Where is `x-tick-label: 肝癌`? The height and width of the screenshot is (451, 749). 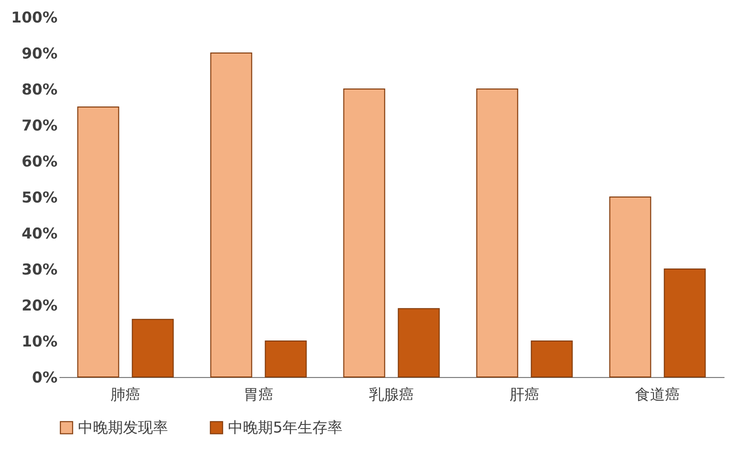
x-tick-label: 肝癌 is located at coordinates (525, 395).